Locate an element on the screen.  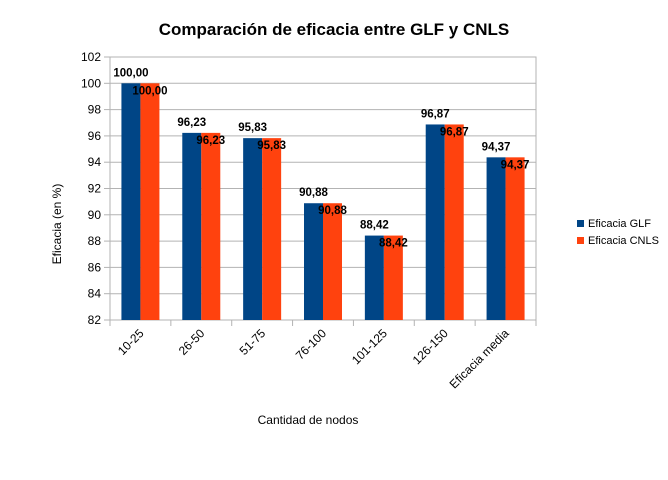
x-tick-label: Eficacia media is located at coordinates (479, 358).